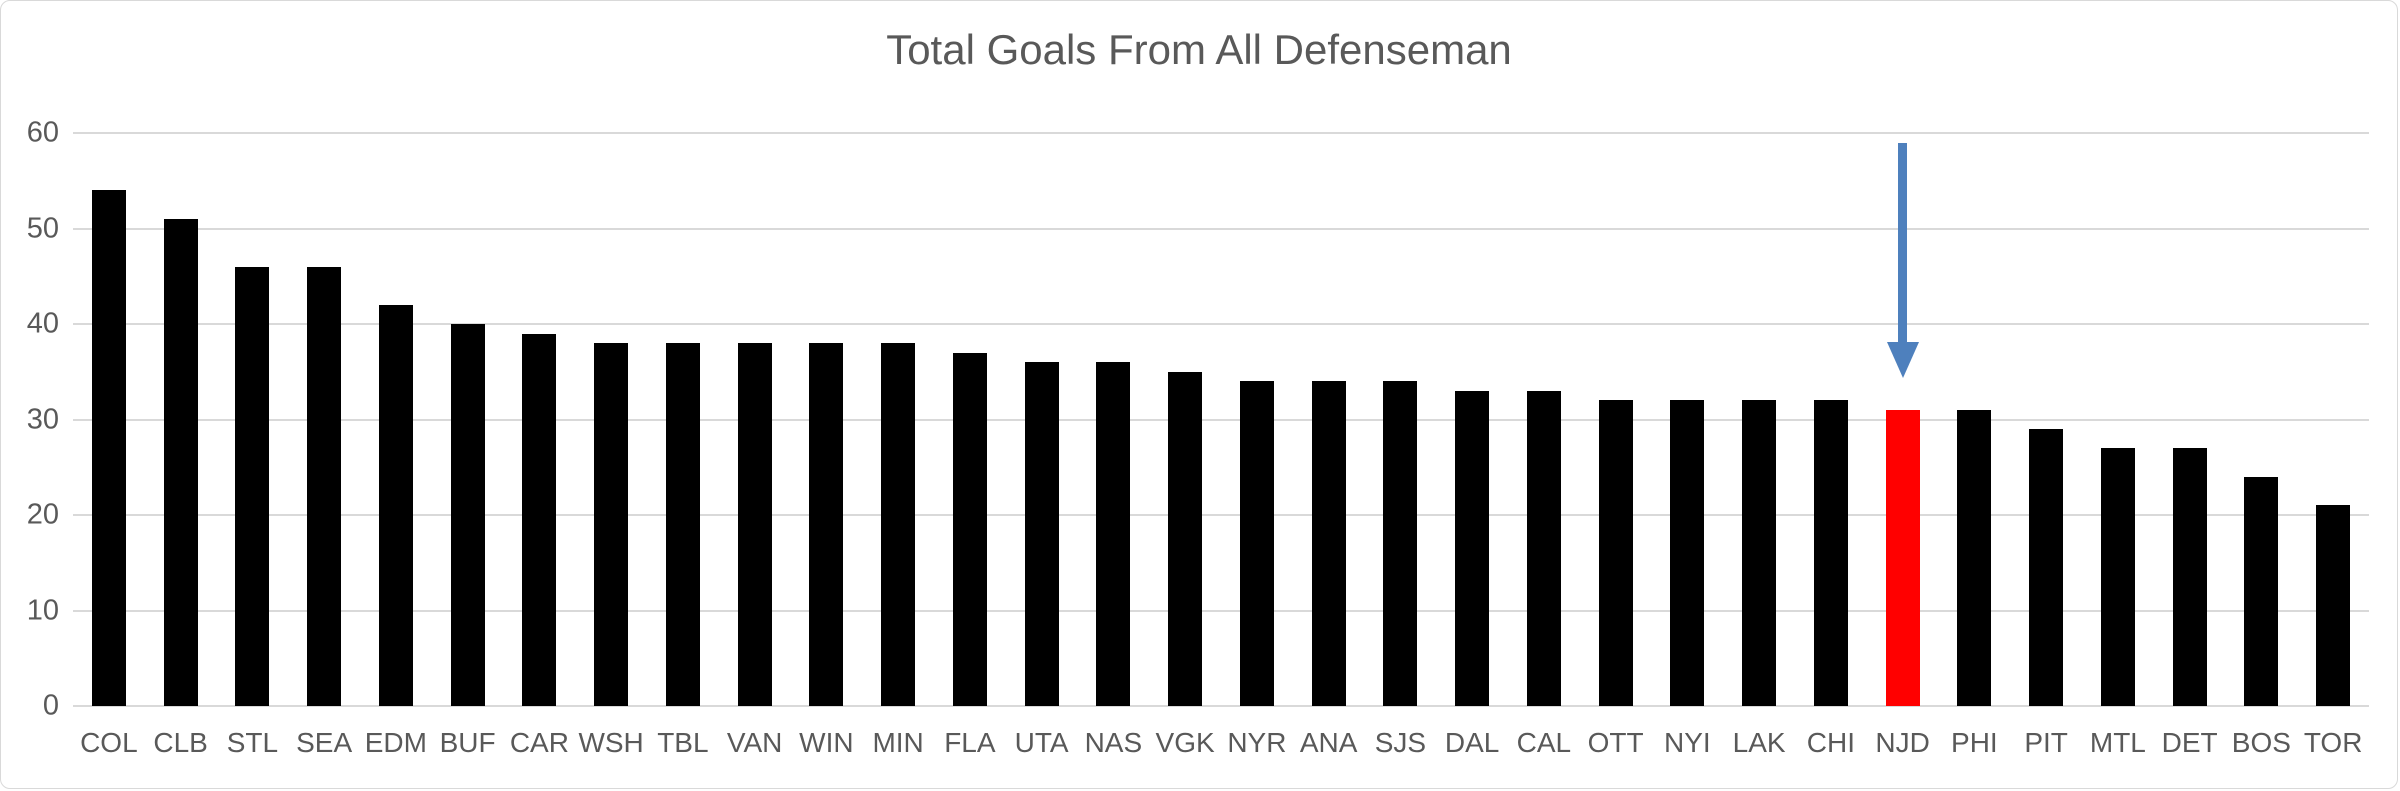 The height and width of the screenshot is (791, 2400). Describe the element at coordinates (539, 519) in the screenshot. I see `bar-car` at that location.